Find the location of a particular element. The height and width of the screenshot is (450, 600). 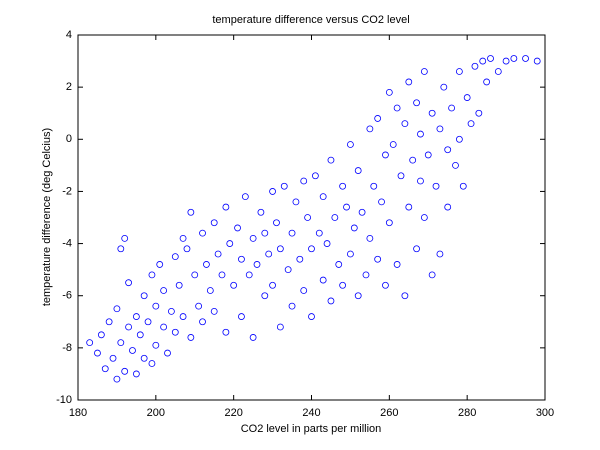

chart-title: temperature difference versus CO2 level is located at coordinates (310, 20).